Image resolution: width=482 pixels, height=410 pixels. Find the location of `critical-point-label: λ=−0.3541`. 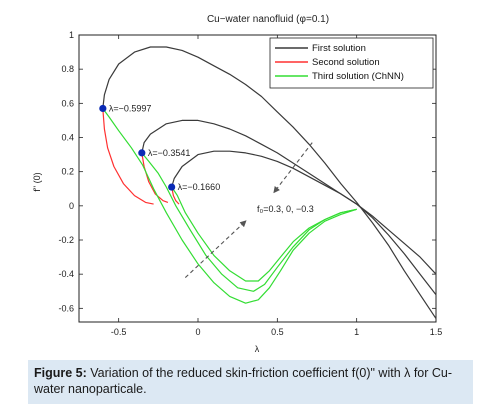

critical-point-label: λ=−0.3541 is located at coordinates (169, 153).